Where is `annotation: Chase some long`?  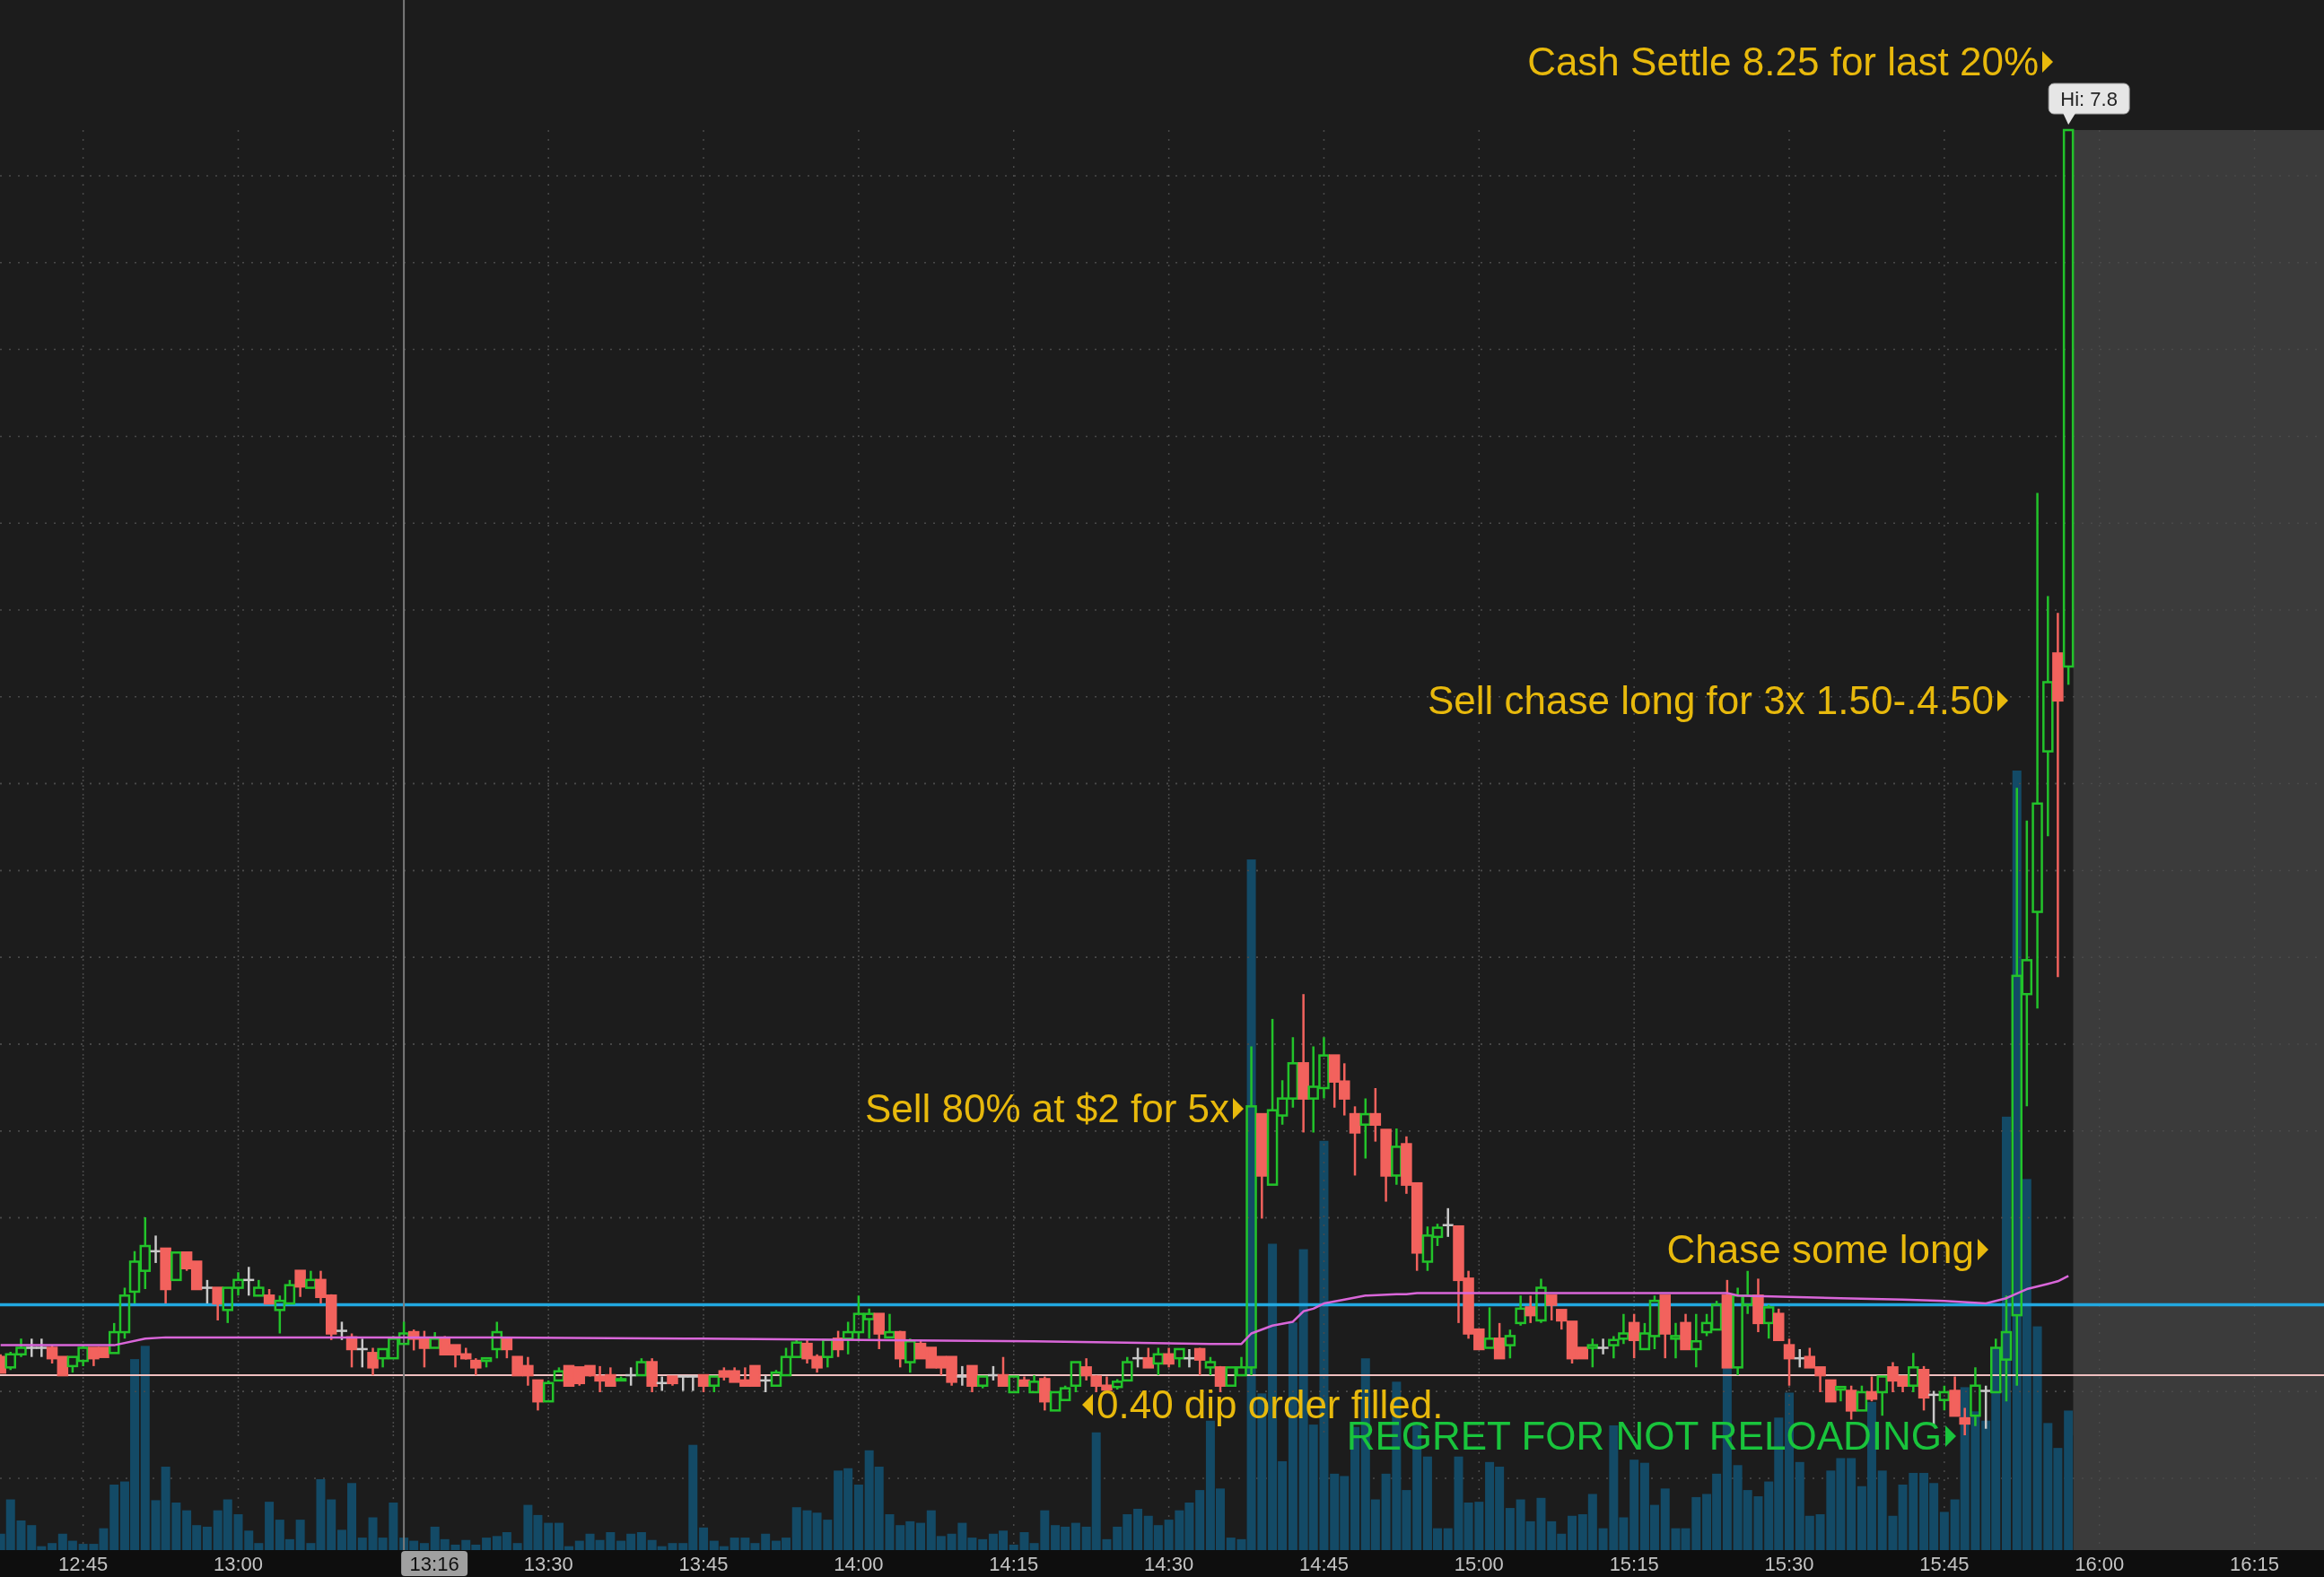 annotation: Chase some long is located at coordinates (1820, 1249).